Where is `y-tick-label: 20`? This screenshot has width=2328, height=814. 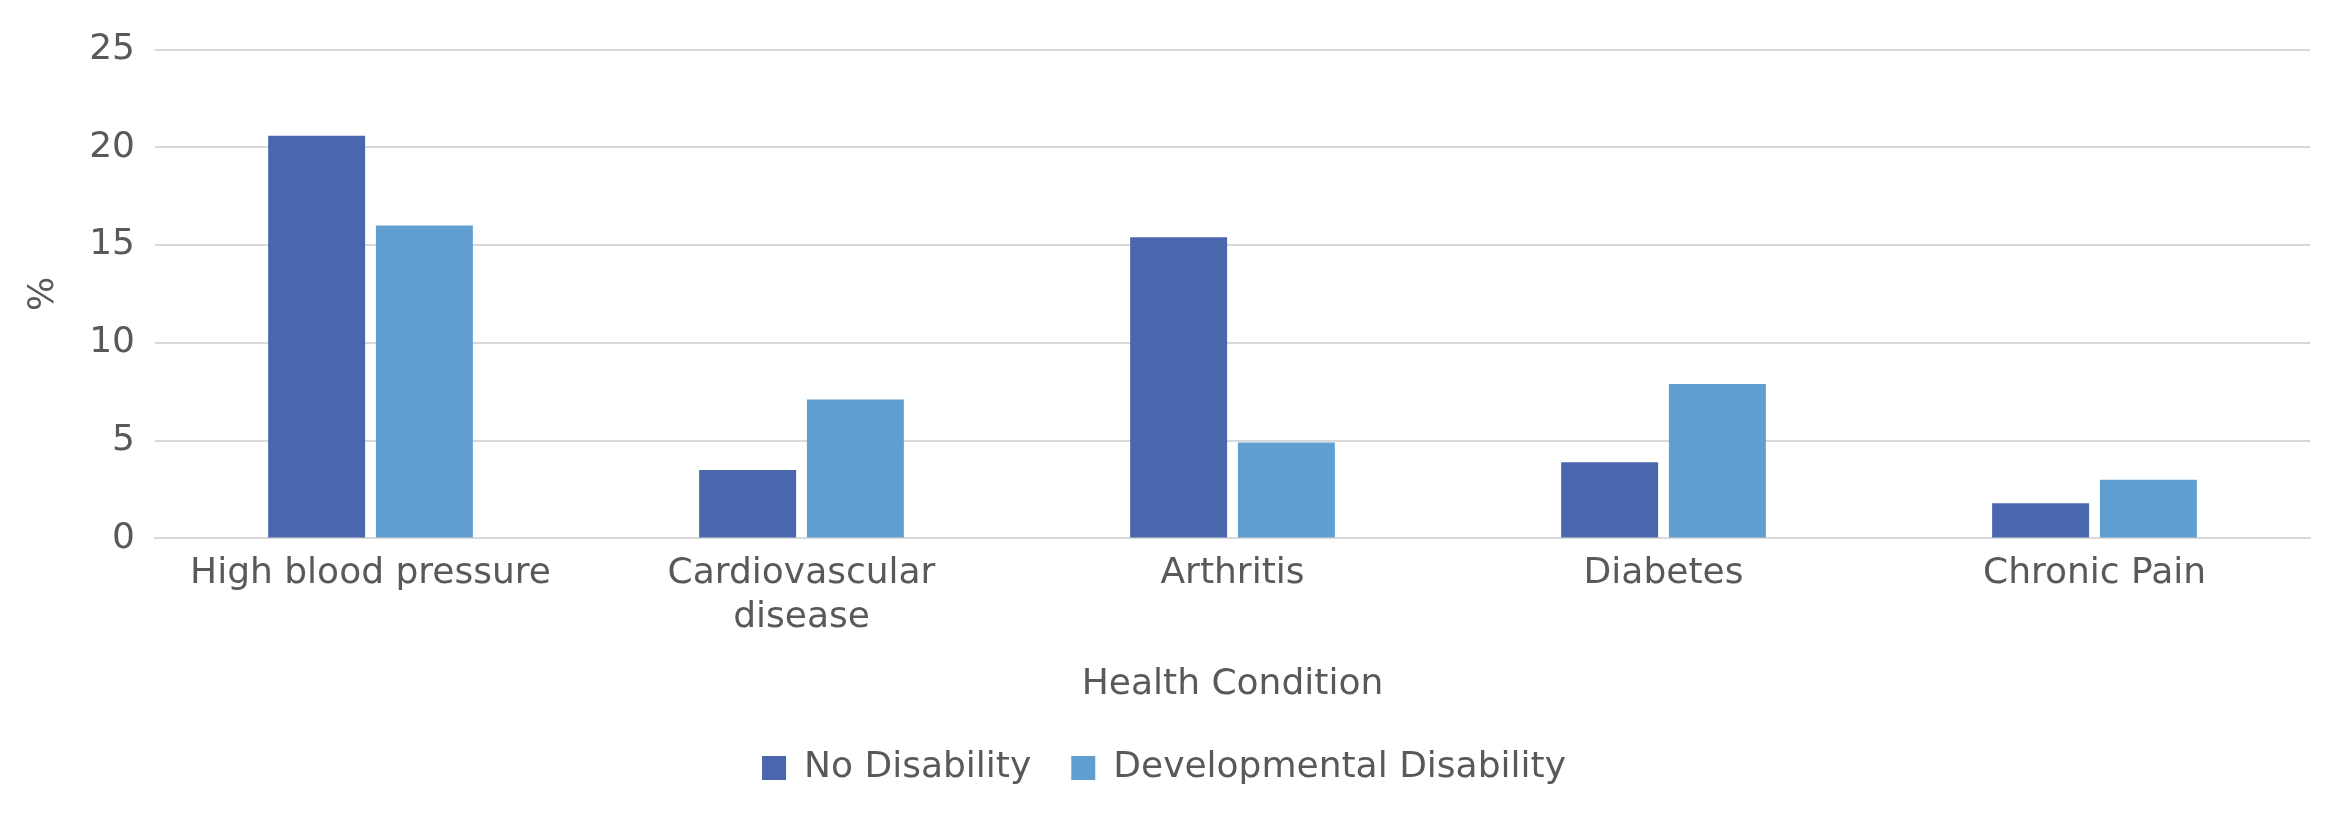 y-tick-label: 20 is located at coordinates (112, 144).